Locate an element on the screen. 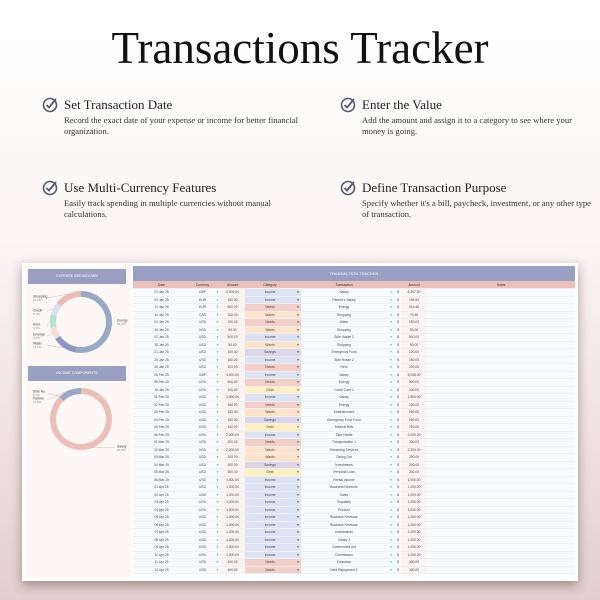 Image resolution: width=600 pixels, height=600 pixels. transaction-cell: Education is located at coordinates (344, 562).